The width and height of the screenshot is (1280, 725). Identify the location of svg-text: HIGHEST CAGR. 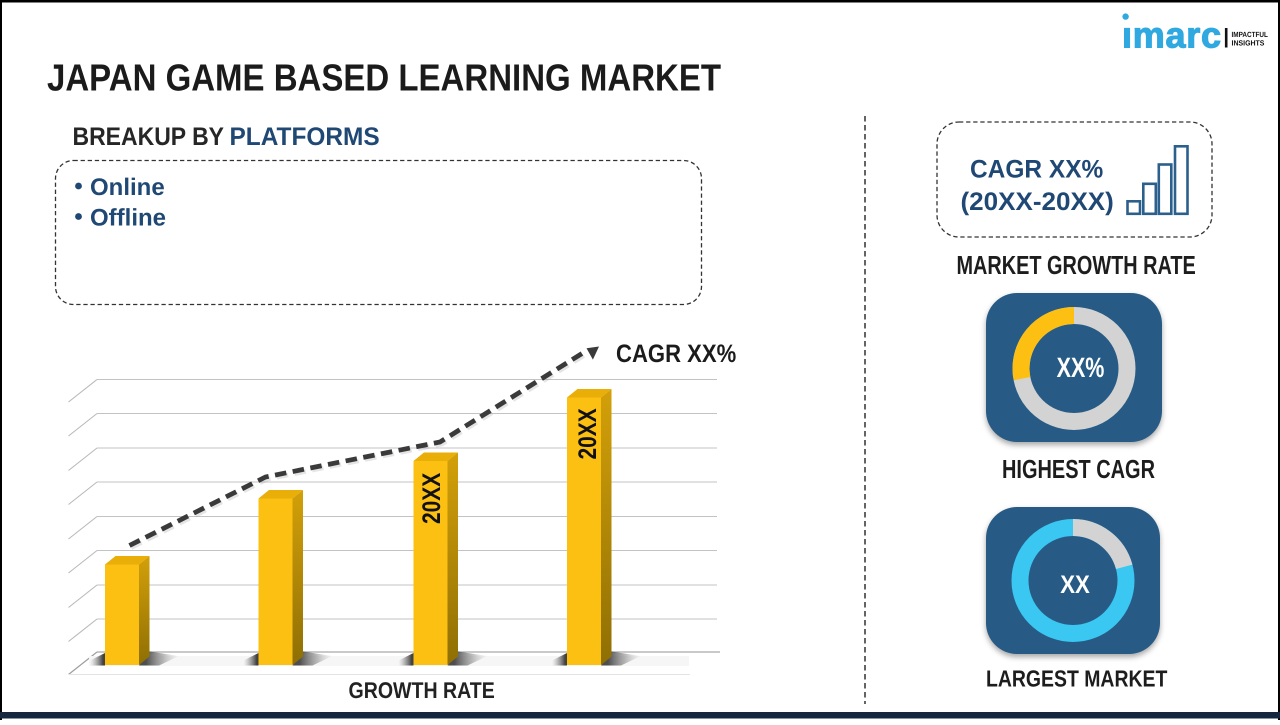
(1078, 469).